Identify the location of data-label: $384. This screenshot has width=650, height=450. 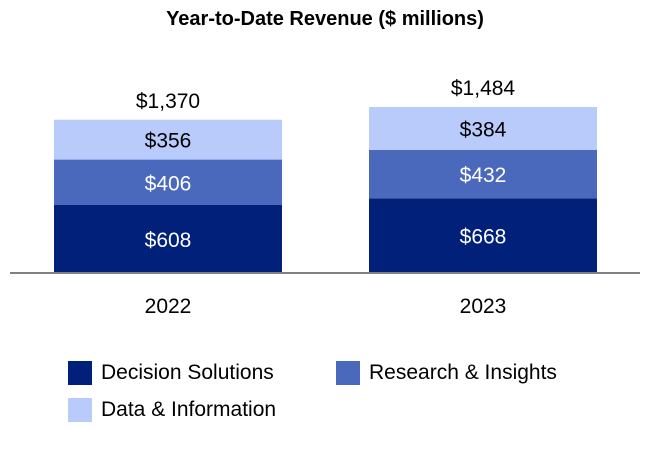
(483, 129).